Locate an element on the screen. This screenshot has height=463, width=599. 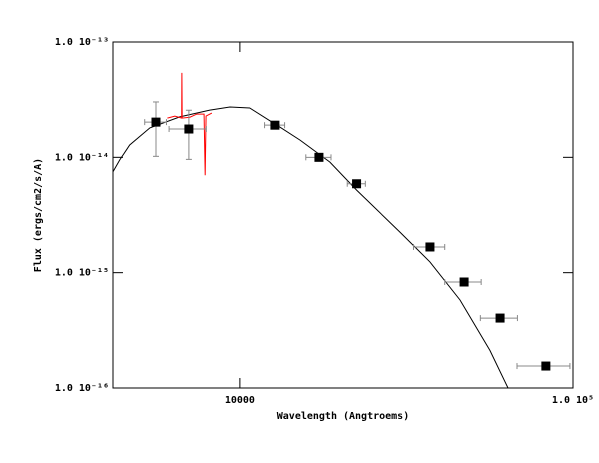
x-axis-label: Wavelength (Angtroems) is located at coordinates (343, 416).